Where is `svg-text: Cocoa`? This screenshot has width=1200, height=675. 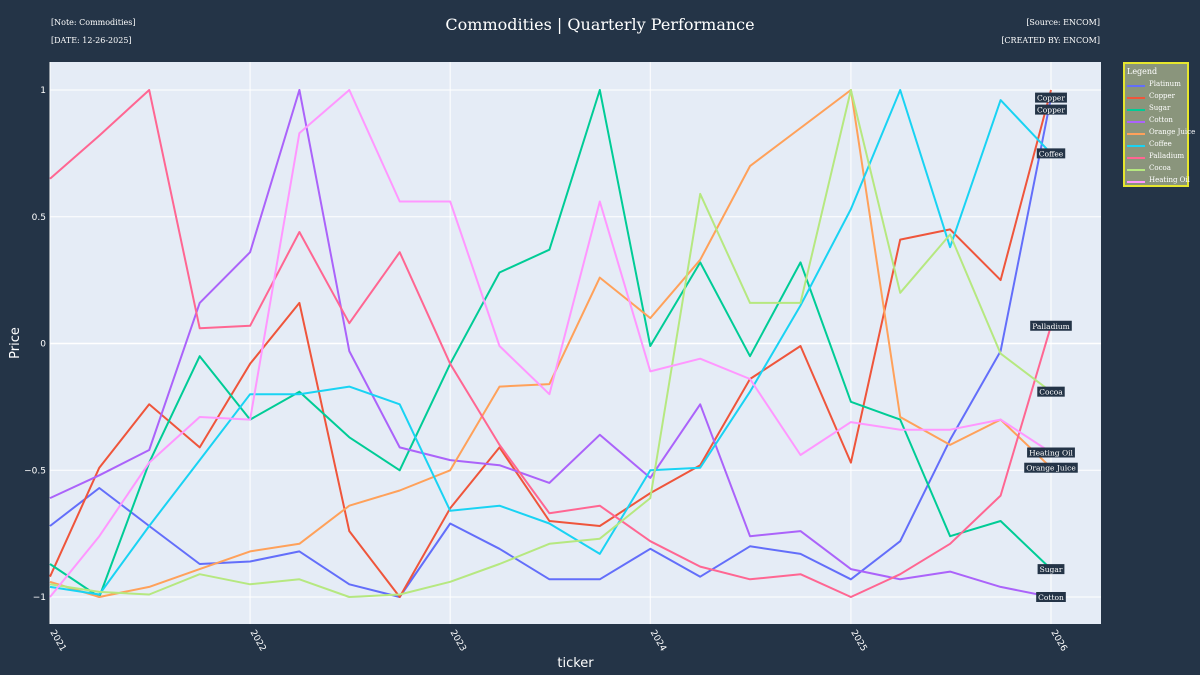
svg-text: Cocoa is located at coordinates (1051, 392).